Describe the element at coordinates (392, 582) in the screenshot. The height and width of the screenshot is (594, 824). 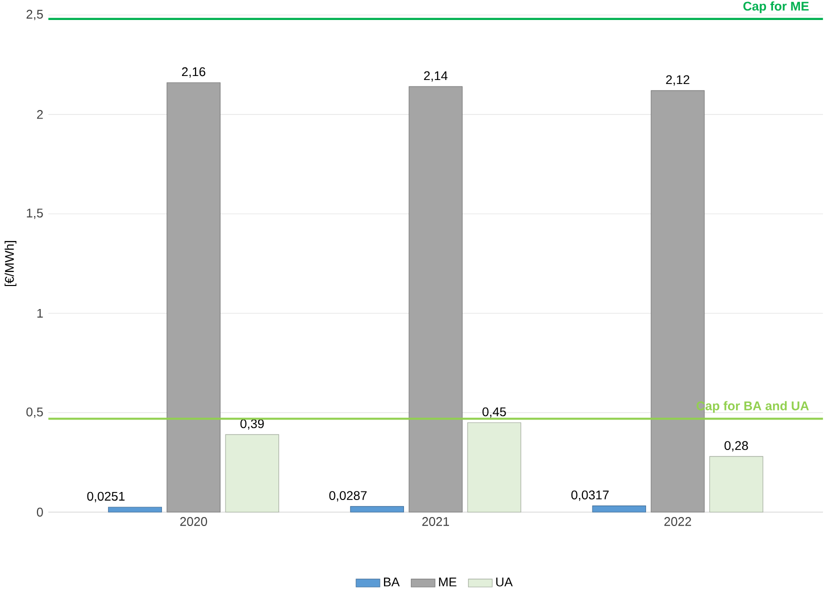
I see `legend-label: BA` at that location.